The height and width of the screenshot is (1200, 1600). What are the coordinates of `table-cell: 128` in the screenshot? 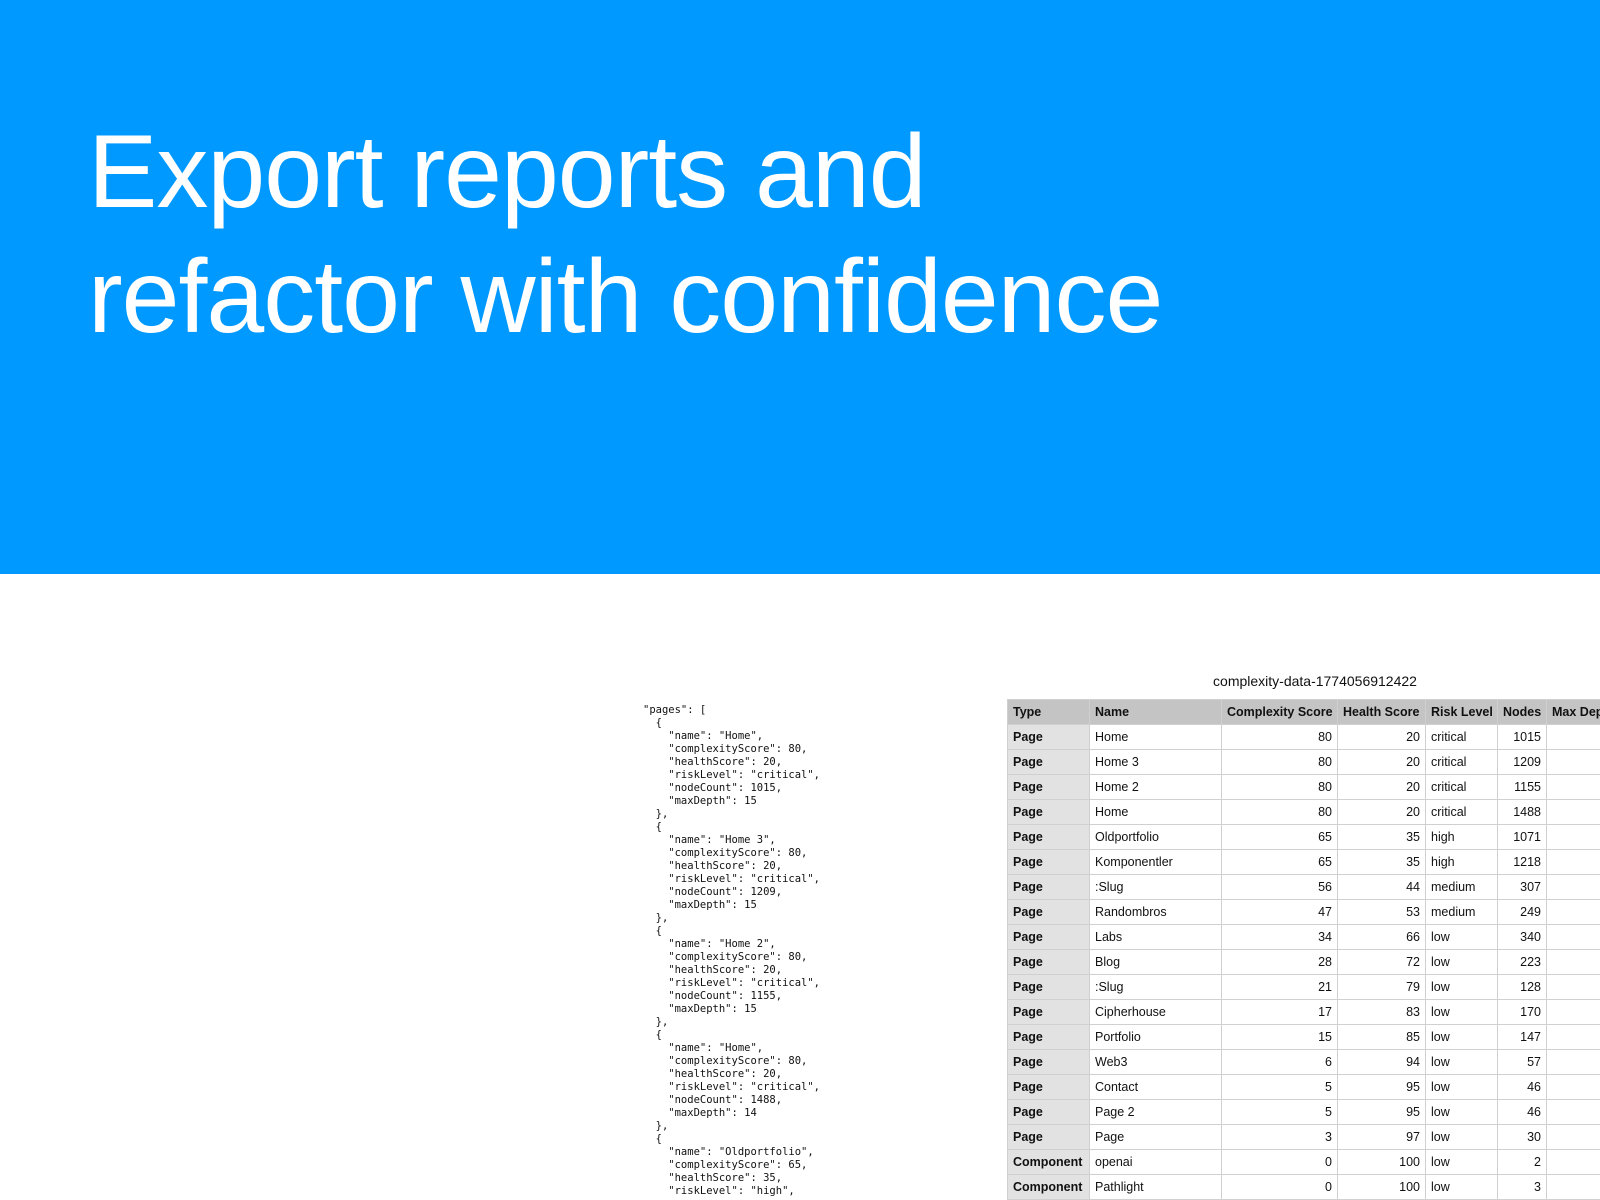 It's located at (1522, 987).